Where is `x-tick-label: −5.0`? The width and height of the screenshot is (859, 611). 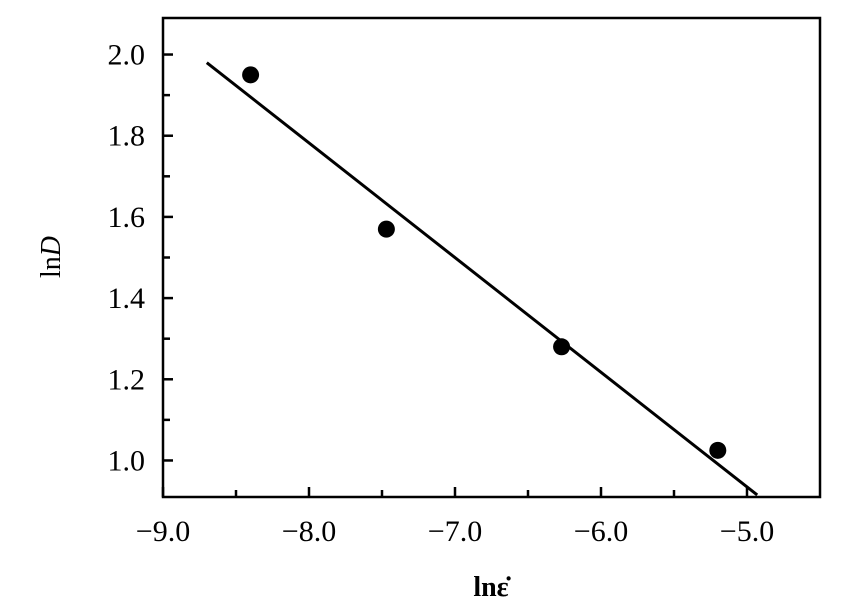
x-tick-label: −5.0 is located at coordinates (747, 531).